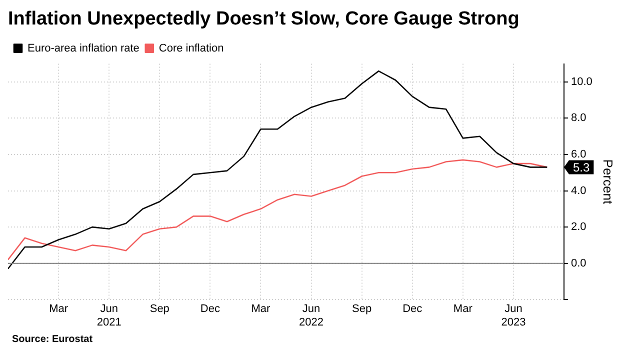 The image size is (631, 355). Describe the element at coordinates (264, 19) in the screenshot. I see `chart-title: Inflation Unexpectedly Doesn’t Slow, Core Gauge Strong` at that location.